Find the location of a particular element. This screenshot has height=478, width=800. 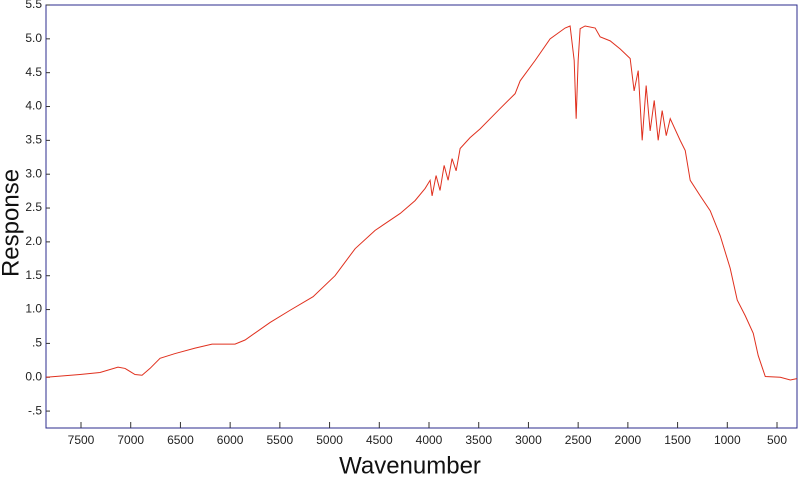

y-tick-label: 2.5 is located at coordinates (33, 207).